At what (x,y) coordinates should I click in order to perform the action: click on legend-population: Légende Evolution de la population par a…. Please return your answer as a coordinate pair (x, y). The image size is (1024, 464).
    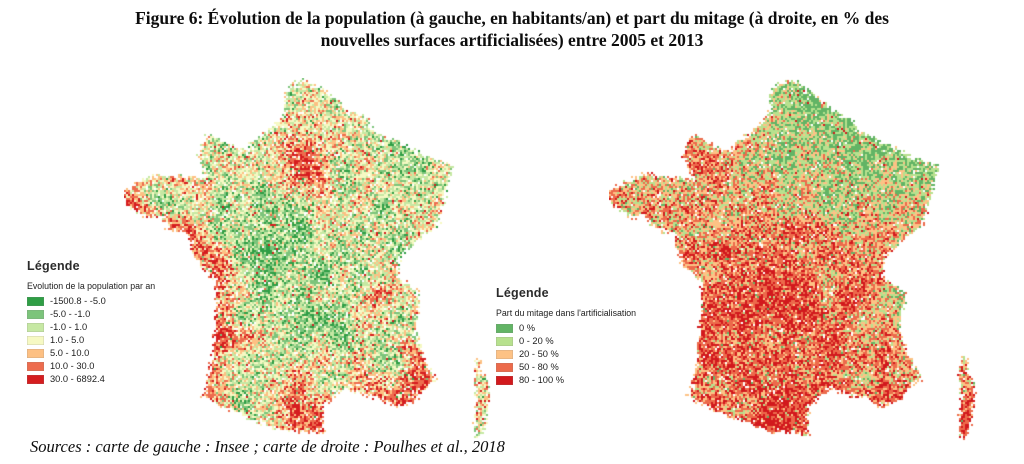
    Looking at the image, I should click on (91, 323).